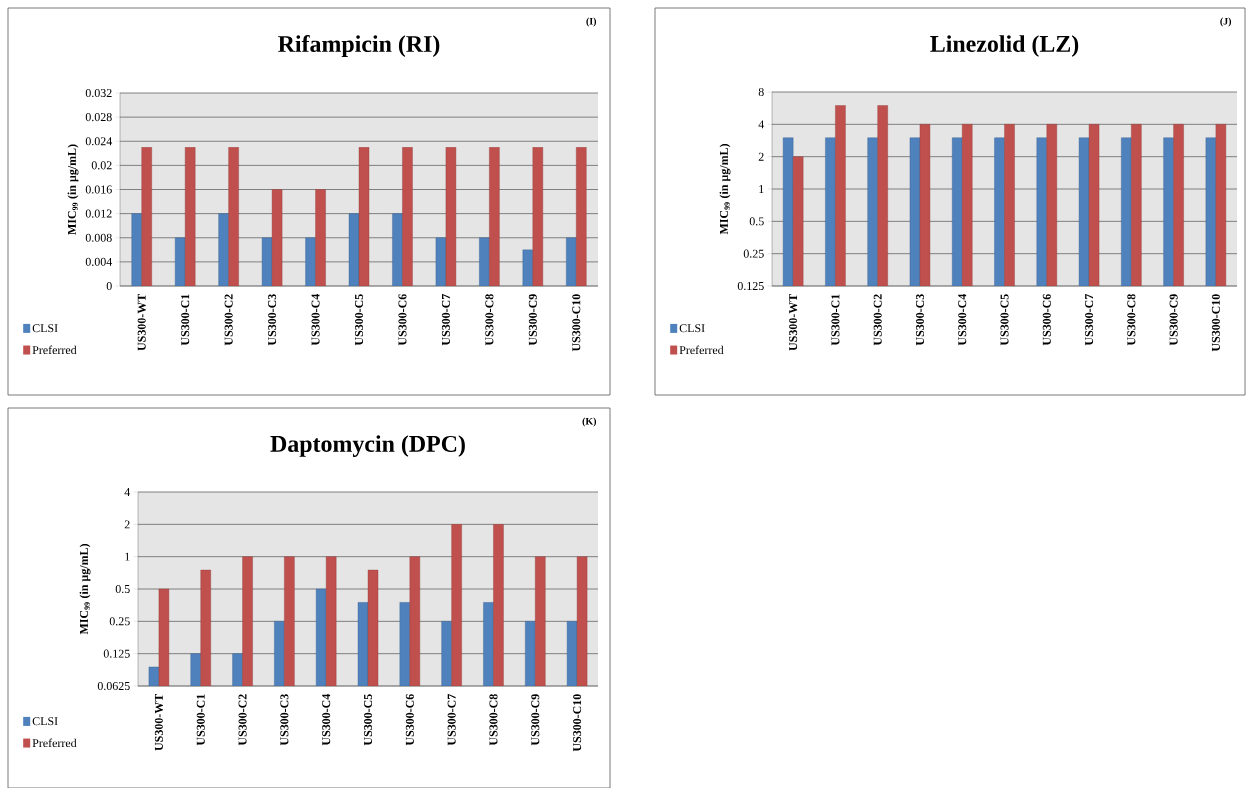  What do you see at coordinates (101, 165) in the screenshot?
I see `y-tick-label: 0.02` at bounding box center [101, 165].